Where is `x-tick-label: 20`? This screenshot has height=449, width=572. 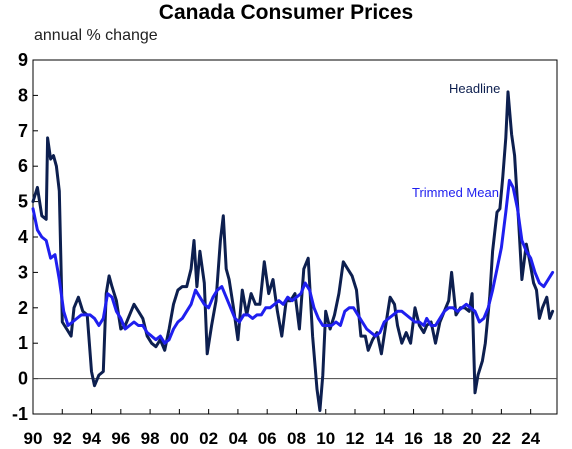
x-tick-label: 20 is located at coordinates (472, 438).